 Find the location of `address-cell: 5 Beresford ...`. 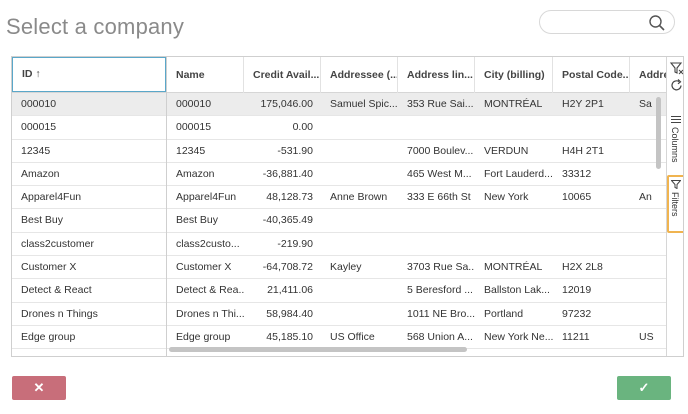

address-cell: 5 Beresford ... is located at coordinates (440, 290).